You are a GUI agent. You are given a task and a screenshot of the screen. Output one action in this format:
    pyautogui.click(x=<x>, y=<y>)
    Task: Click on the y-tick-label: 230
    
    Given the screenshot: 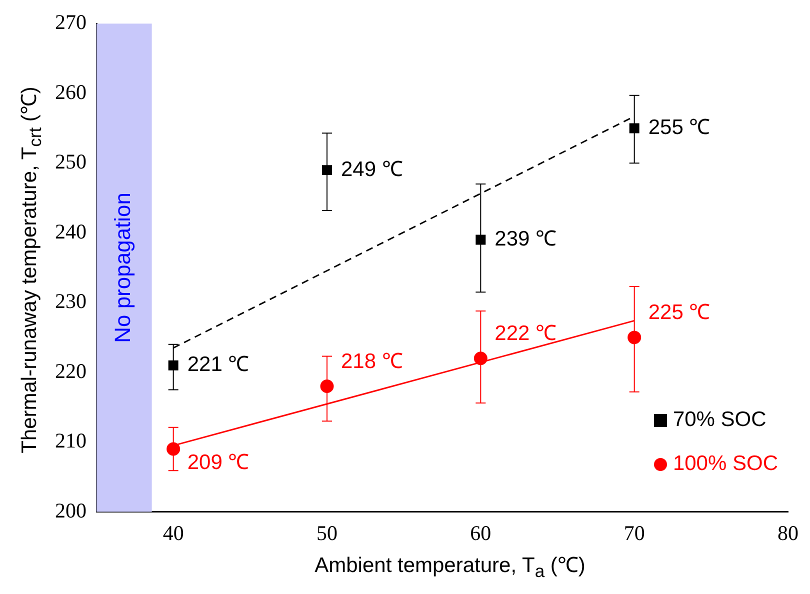 What is the action you would take?
    pyautogui.click(x=70, y=301)
    